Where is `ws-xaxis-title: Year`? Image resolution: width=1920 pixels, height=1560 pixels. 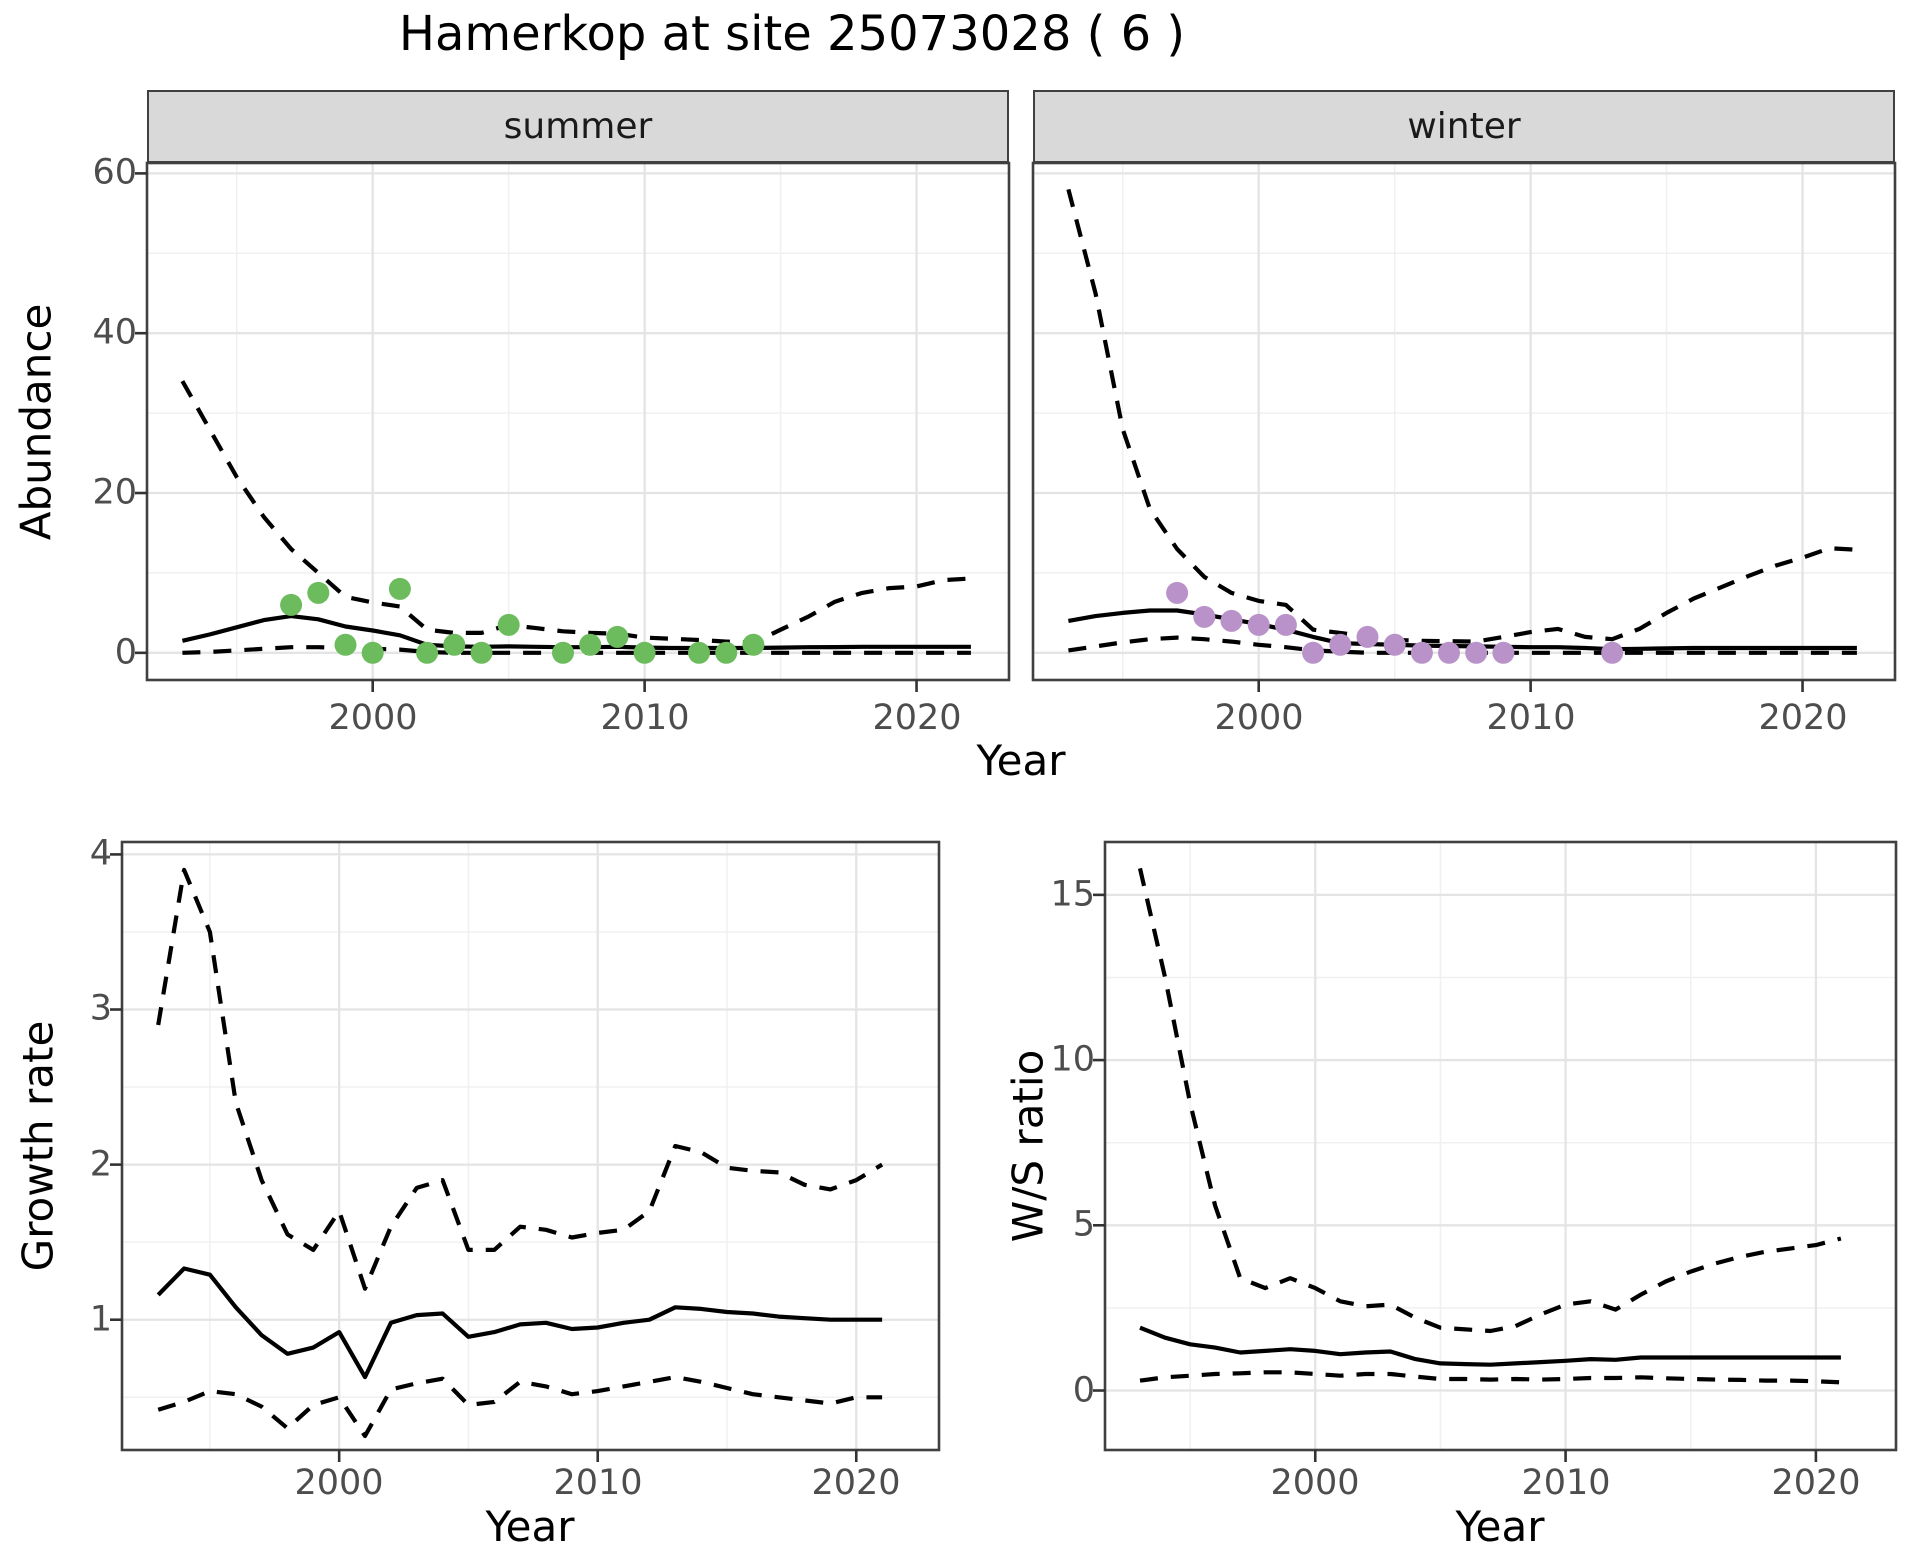 ws-xaxis-title: Year is located at coordinates (1500, 1526).